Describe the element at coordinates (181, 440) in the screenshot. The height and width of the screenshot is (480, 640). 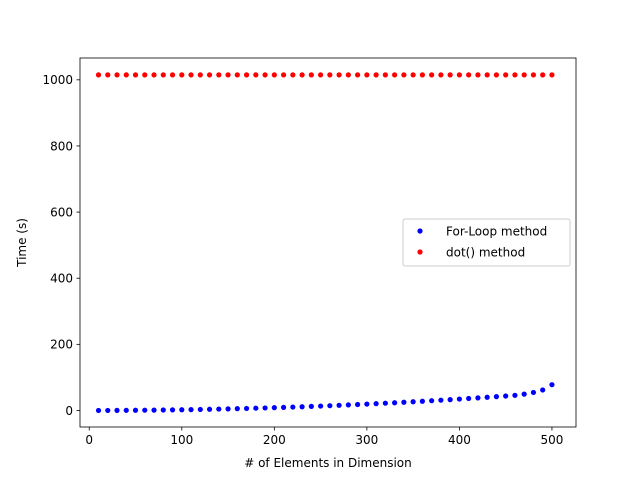
I see `x-tick-label: 100` at that location.